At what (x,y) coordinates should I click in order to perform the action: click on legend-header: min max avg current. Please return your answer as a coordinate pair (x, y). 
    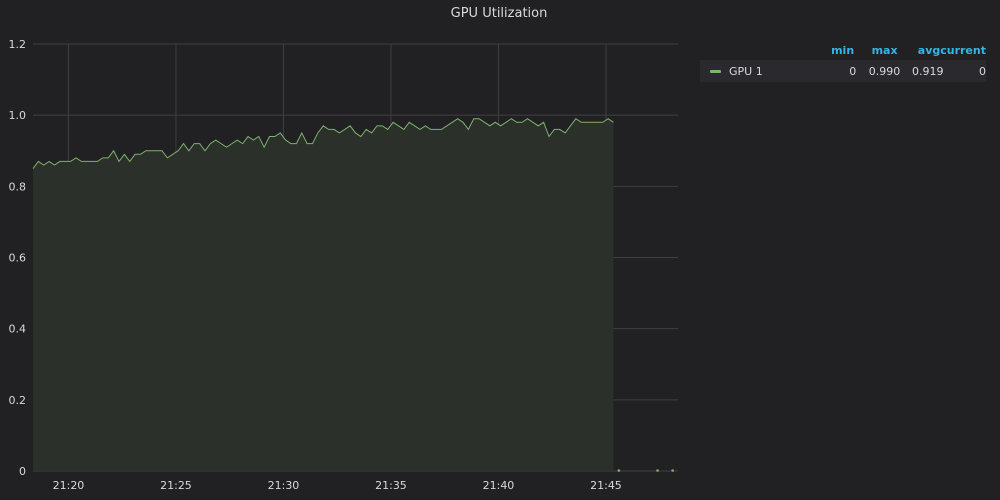
    Looking at the image, I should click on (843, 50).